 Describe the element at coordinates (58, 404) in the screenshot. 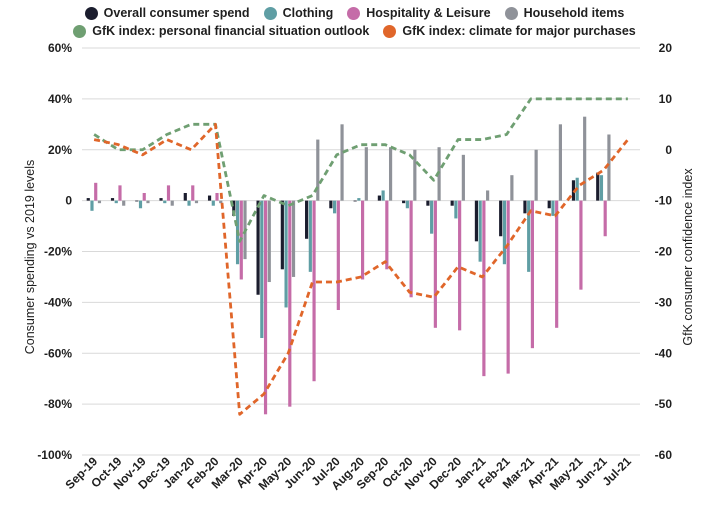

I see `y-tick-label: -80%` at that location.